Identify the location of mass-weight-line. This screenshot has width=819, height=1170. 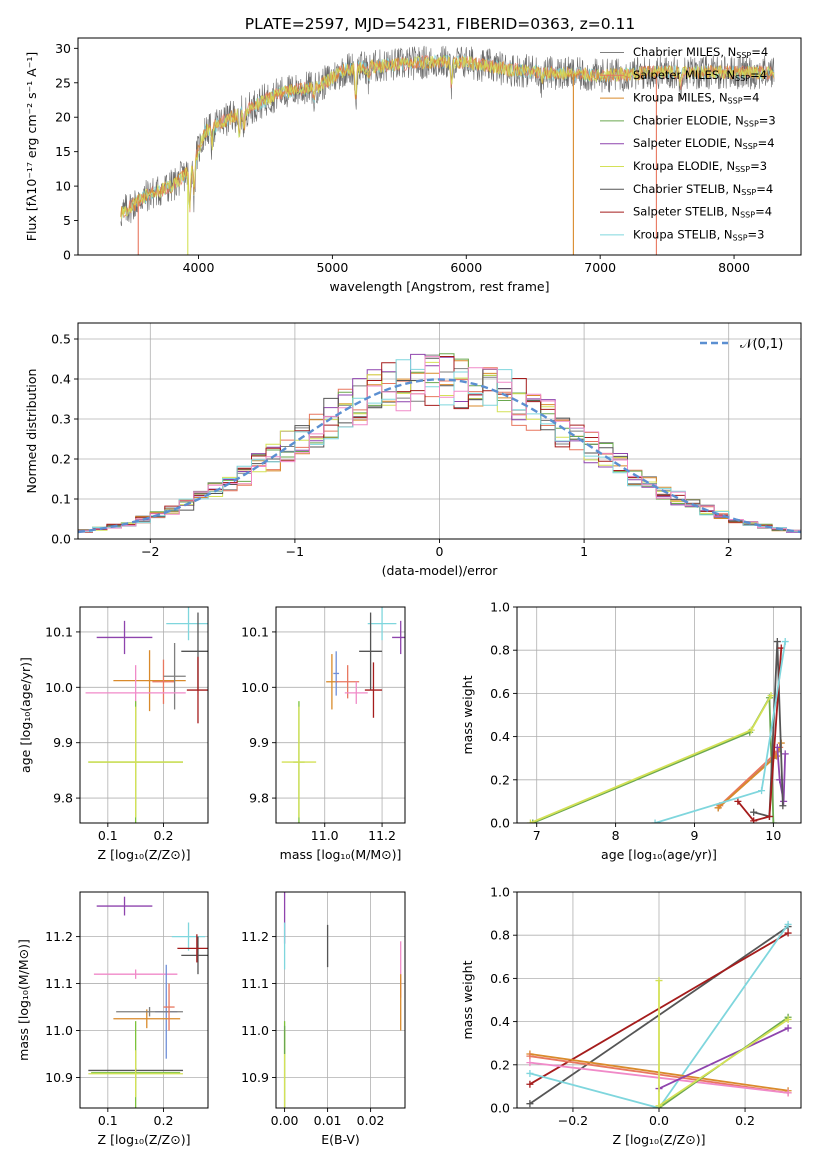
(720, 732).